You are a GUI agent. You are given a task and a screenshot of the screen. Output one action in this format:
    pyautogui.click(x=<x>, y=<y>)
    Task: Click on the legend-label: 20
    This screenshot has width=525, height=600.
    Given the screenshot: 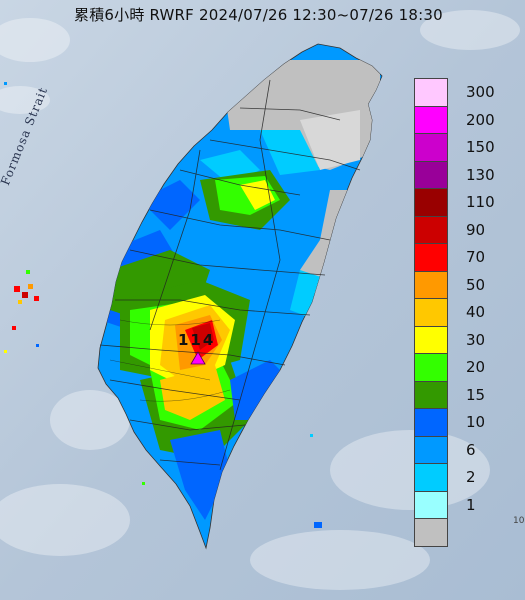 What is the action you would take?
    pyautogui.click(x=476, y=367)
    